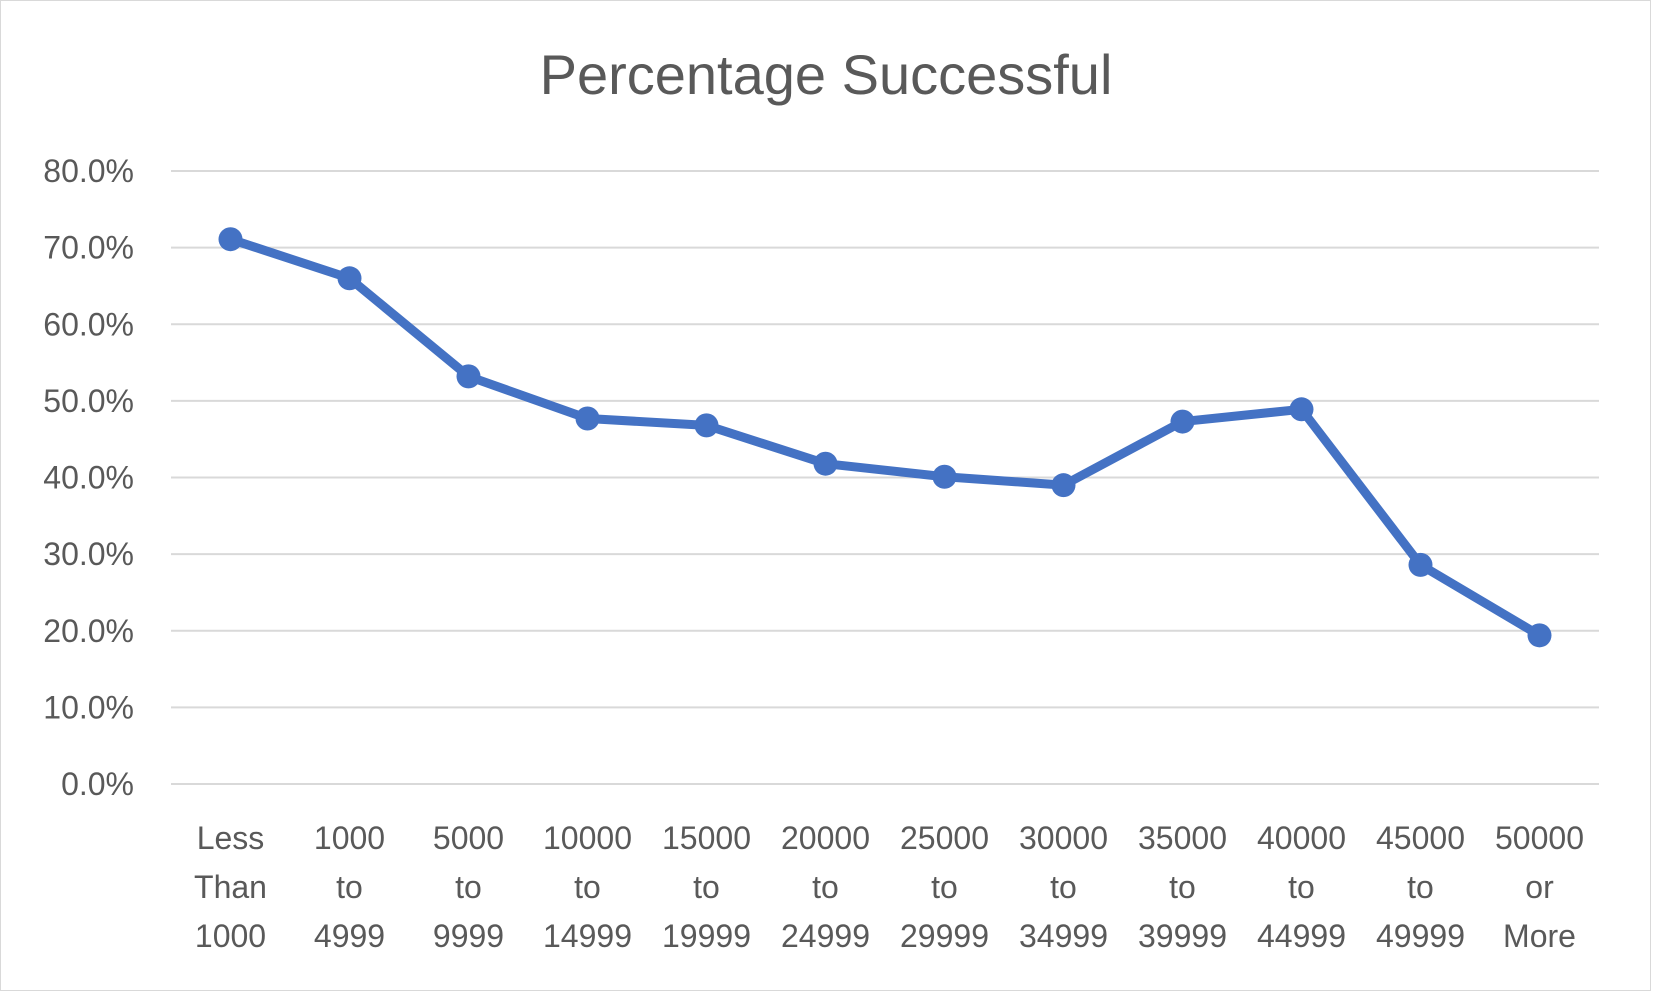 The width and height of the screenshot is (1653, 993). Describe the element at coordinates (88, 554) in the screenshot. I see `y-tick-label: 30.0%` at that location.